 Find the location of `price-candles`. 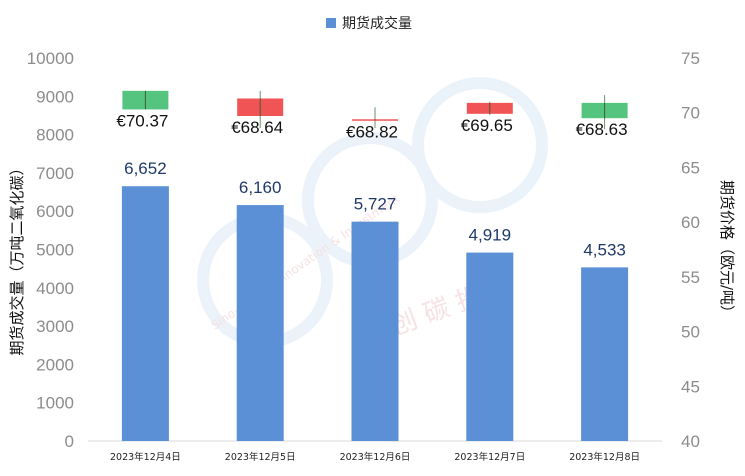

price-candles is located at coordinates (375, 110).